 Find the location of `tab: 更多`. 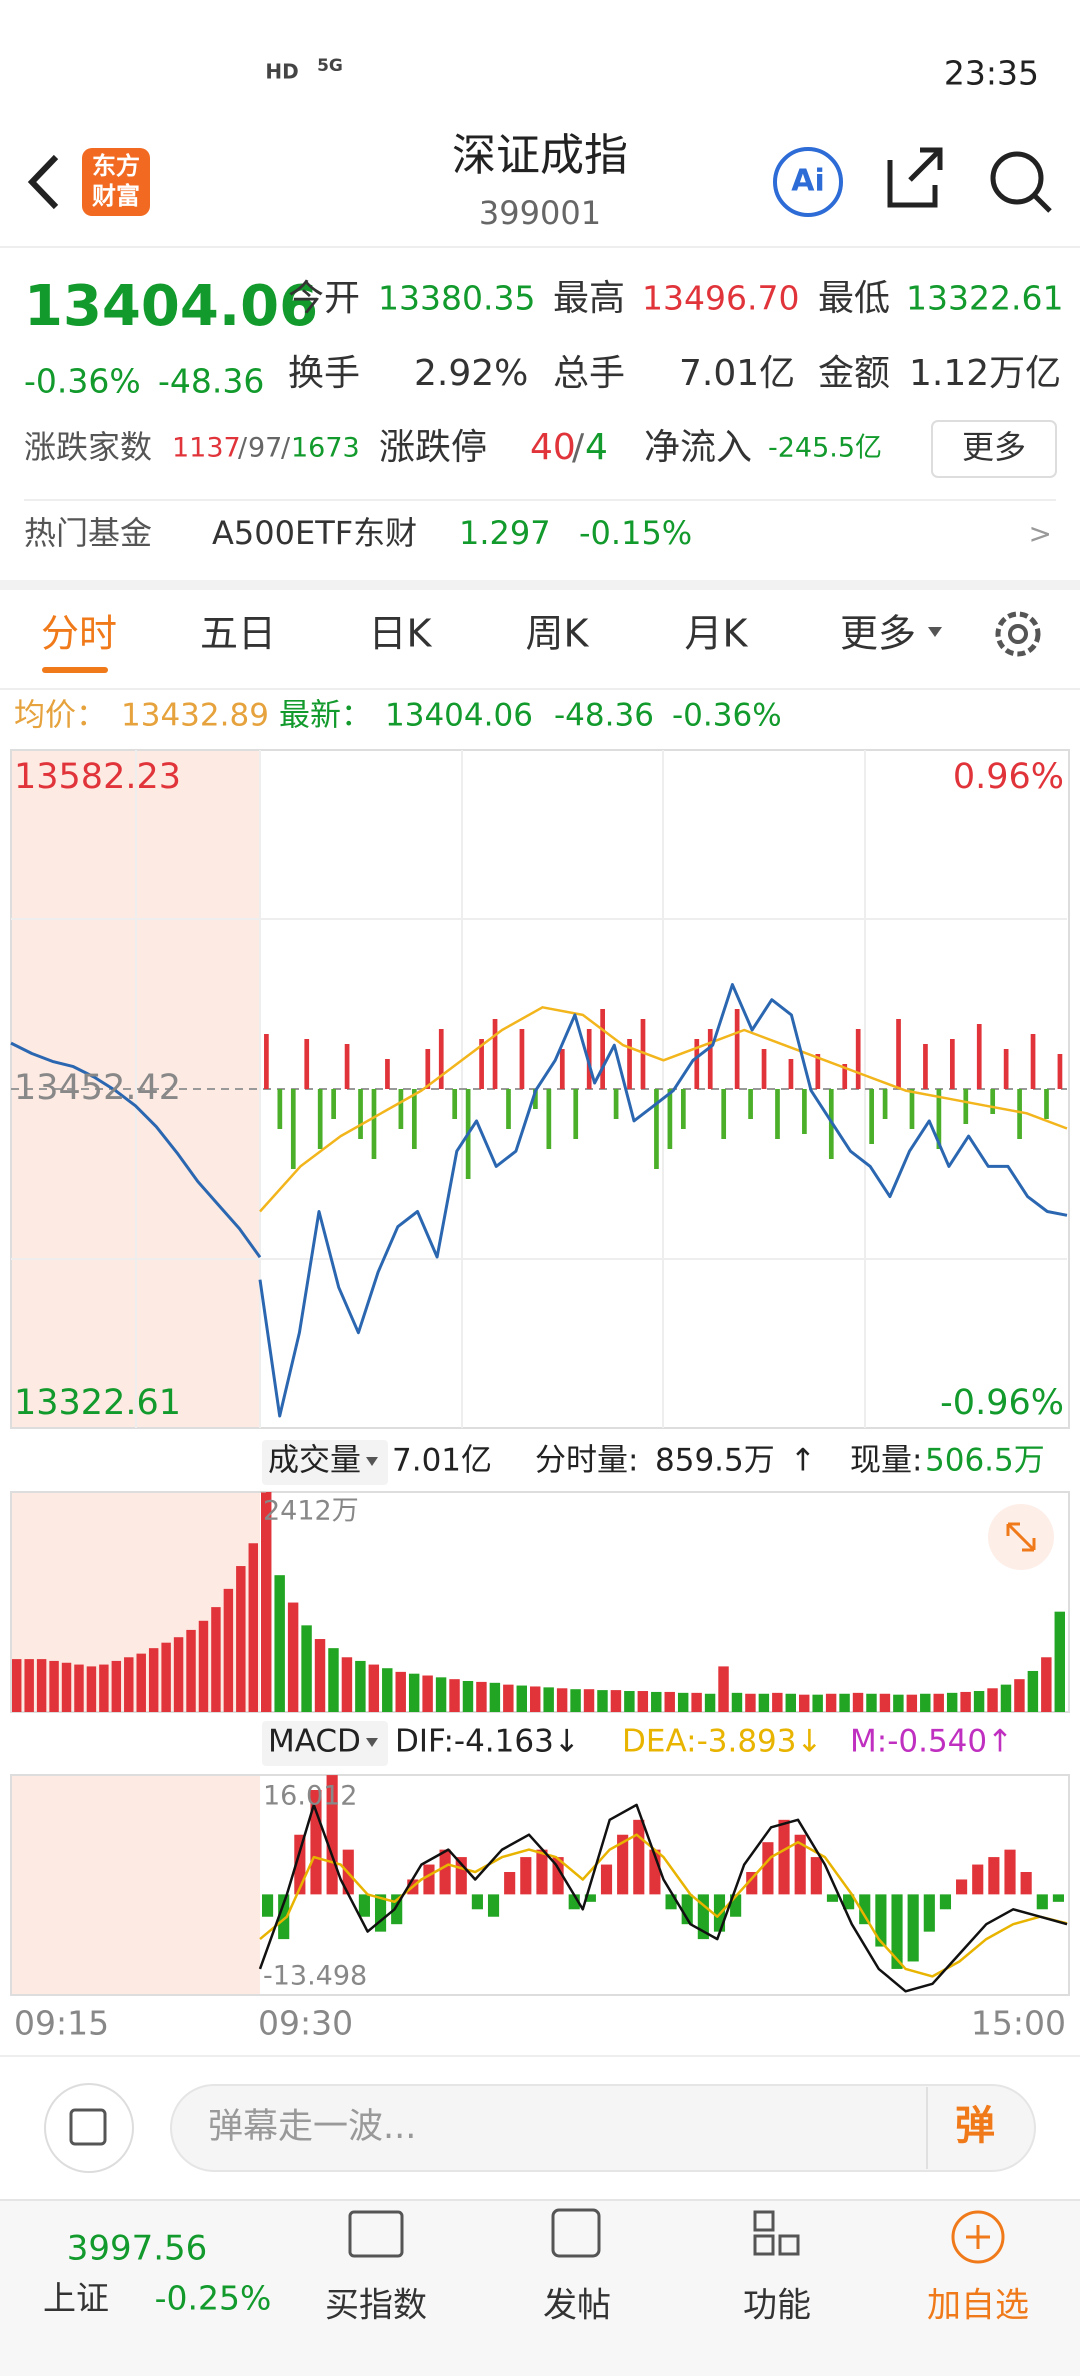

tab: 更多 is located at coordinates (878, 634).